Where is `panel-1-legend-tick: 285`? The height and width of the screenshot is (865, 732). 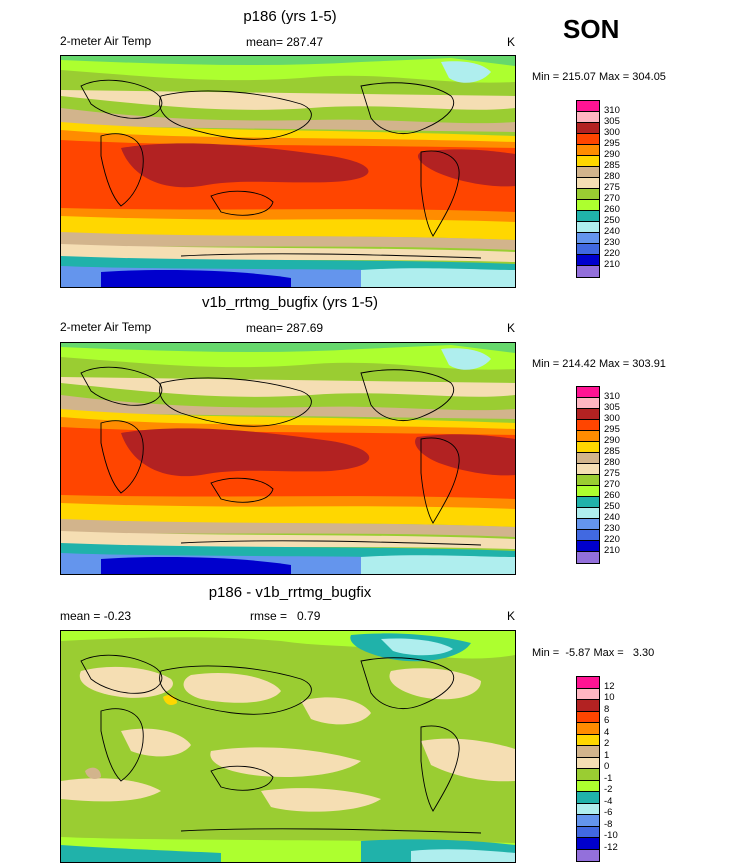
panel-1-legend-tick: 285 is located at coordinates (612, 165).